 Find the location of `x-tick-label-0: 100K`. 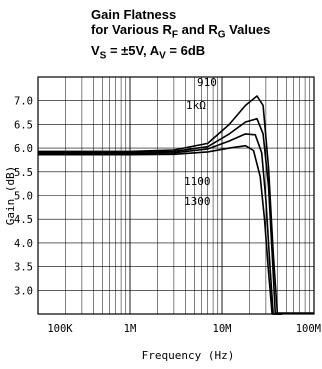

x-tick-label-0: 100K is located at coordinates (60, 329).